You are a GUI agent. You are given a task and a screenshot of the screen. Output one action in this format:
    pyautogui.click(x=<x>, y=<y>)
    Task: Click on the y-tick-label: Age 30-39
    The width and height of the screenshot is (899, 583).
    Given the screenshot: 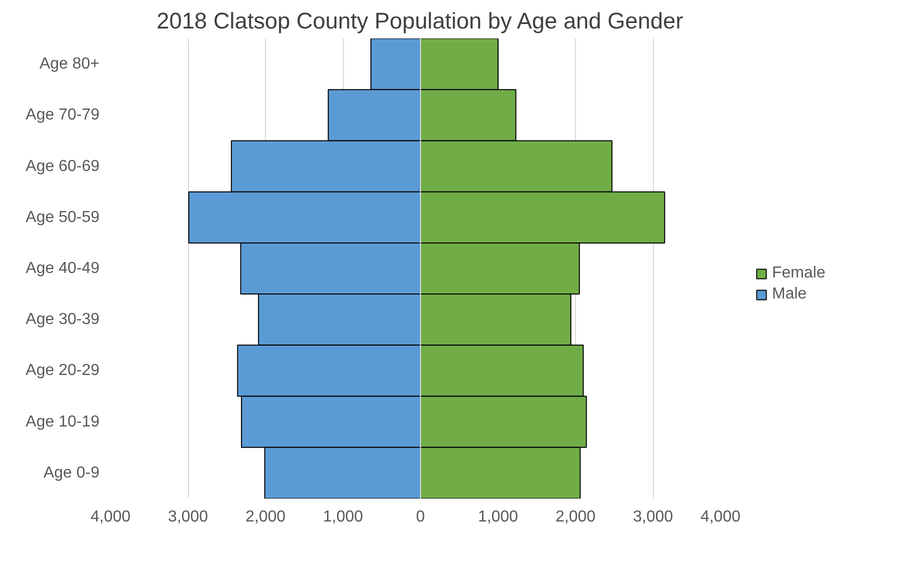 What is the action you would take?
    pyautogui.click(x=63, y=319)
    